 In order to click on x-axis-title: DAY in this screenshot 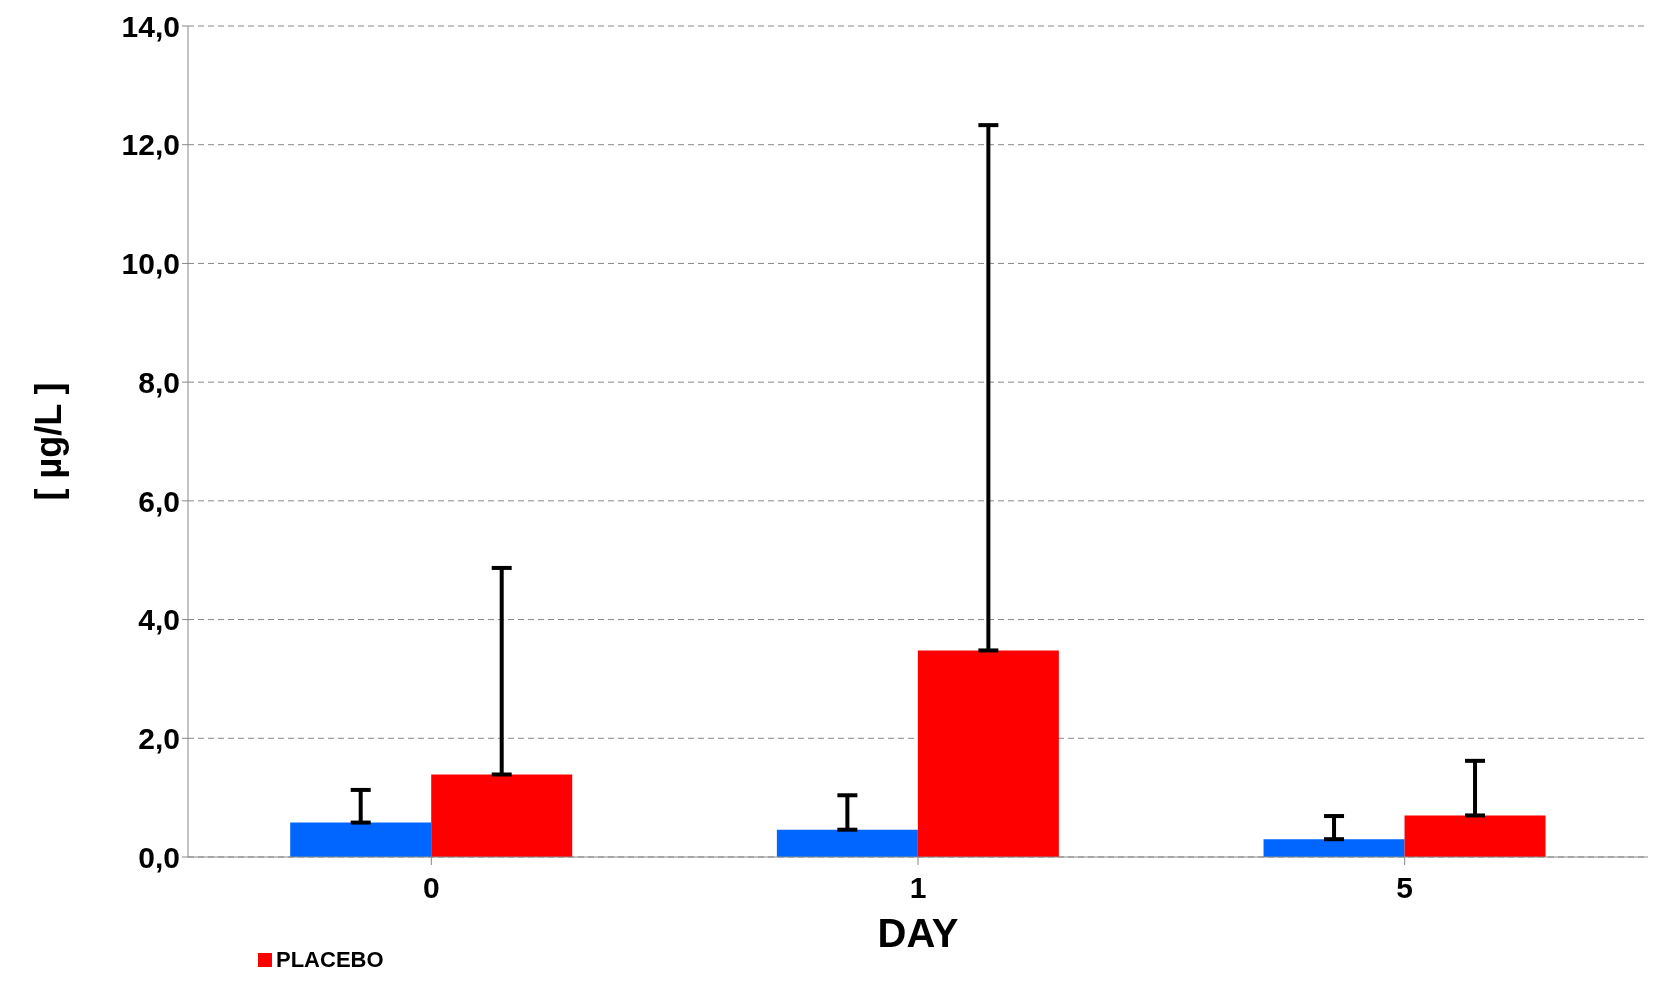, I will do `click(918, 933)`.